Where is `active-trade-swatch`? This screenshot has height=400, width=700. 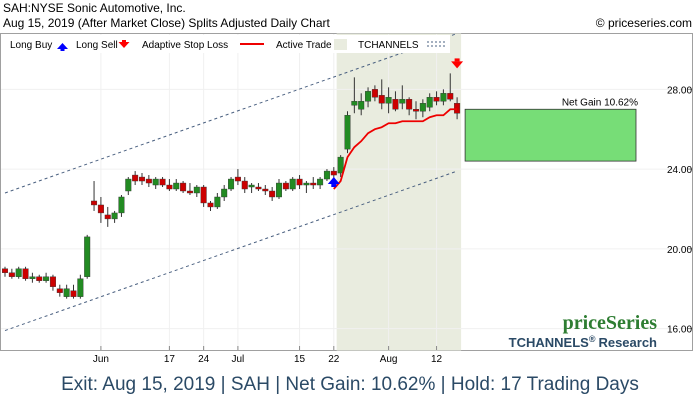 active-trade-swatch is located at coordinates (340, 44).